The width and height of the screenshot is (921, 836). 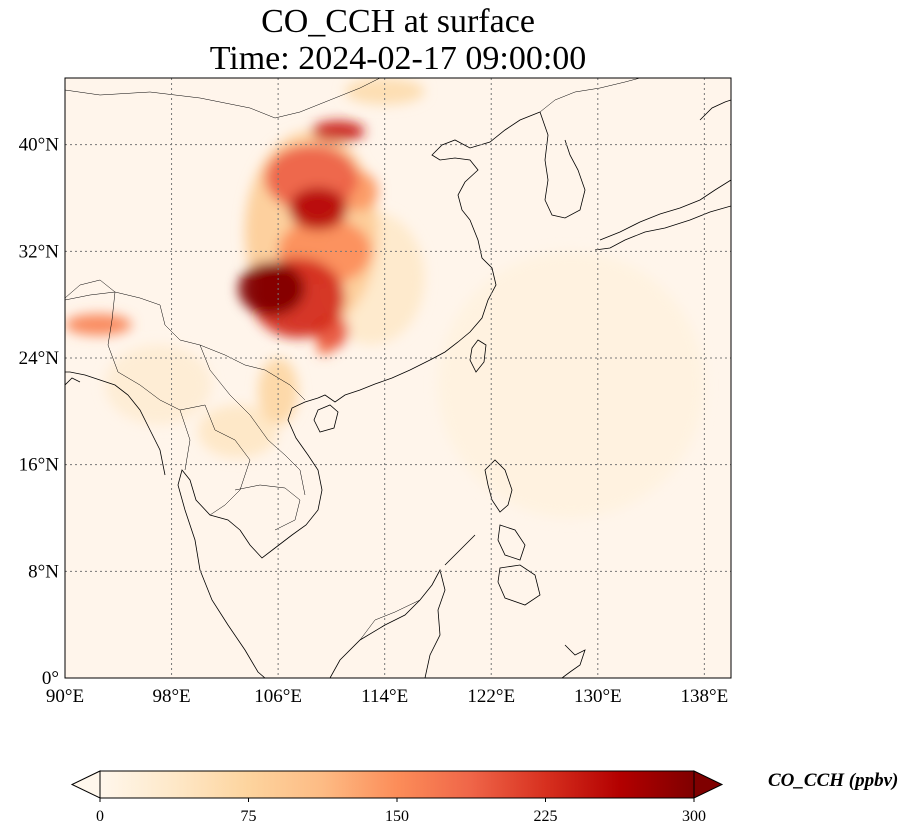 What do you see at coordinates (460, 550) in the screenshot?
I see `coastline-palawan` at bounding box center [460, 550].